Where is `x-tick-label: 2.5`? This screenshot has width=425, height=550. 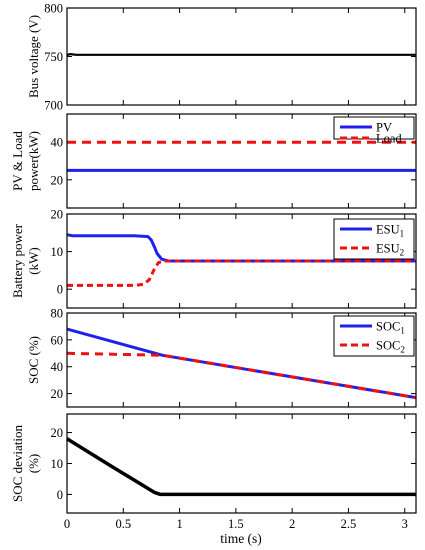
x-tick-label: 2.5 is located at coordinates (349, 524).